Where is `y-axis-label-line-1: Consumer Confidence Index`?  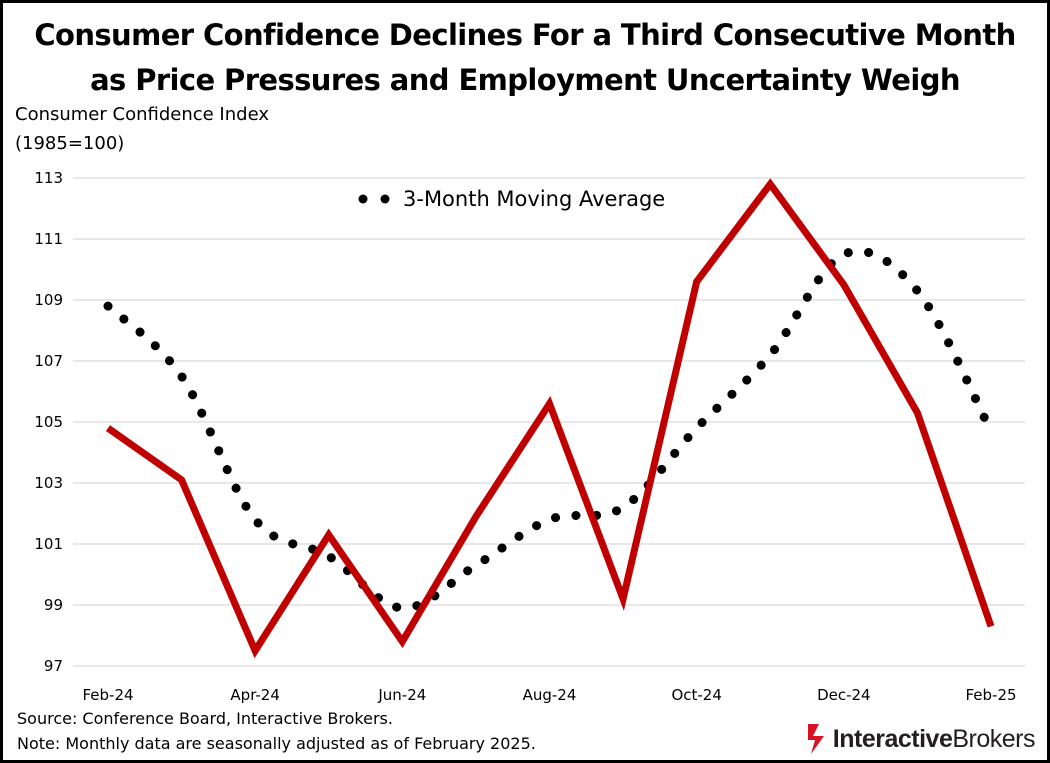 y-axis-label-line-1: Consumer Confidence Index is located at coordinates (142, 114).